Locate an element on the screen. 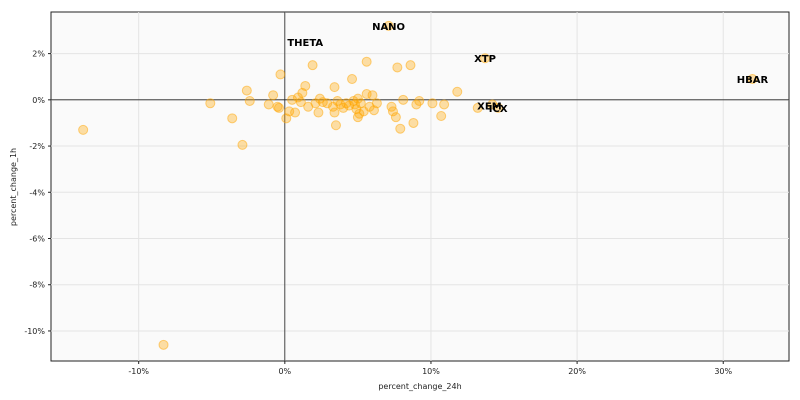 This screenshot has width=800, height=400. y-tick-label: -8% is located at coordinates (37, 285).